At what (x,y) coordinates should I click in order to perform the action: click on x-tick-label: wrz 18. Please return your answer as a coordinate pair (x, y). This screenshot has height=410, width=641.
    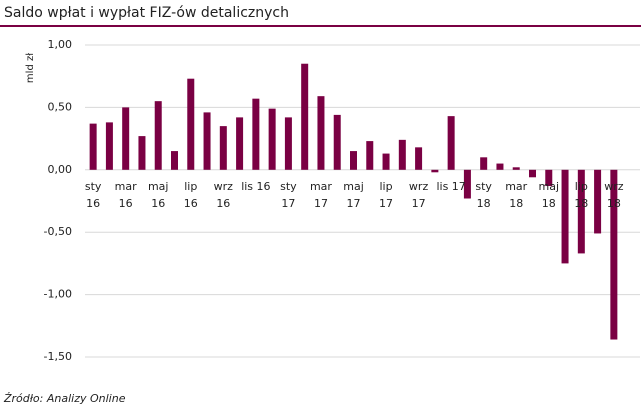
    Looking at the image, I should click on (614, 194).